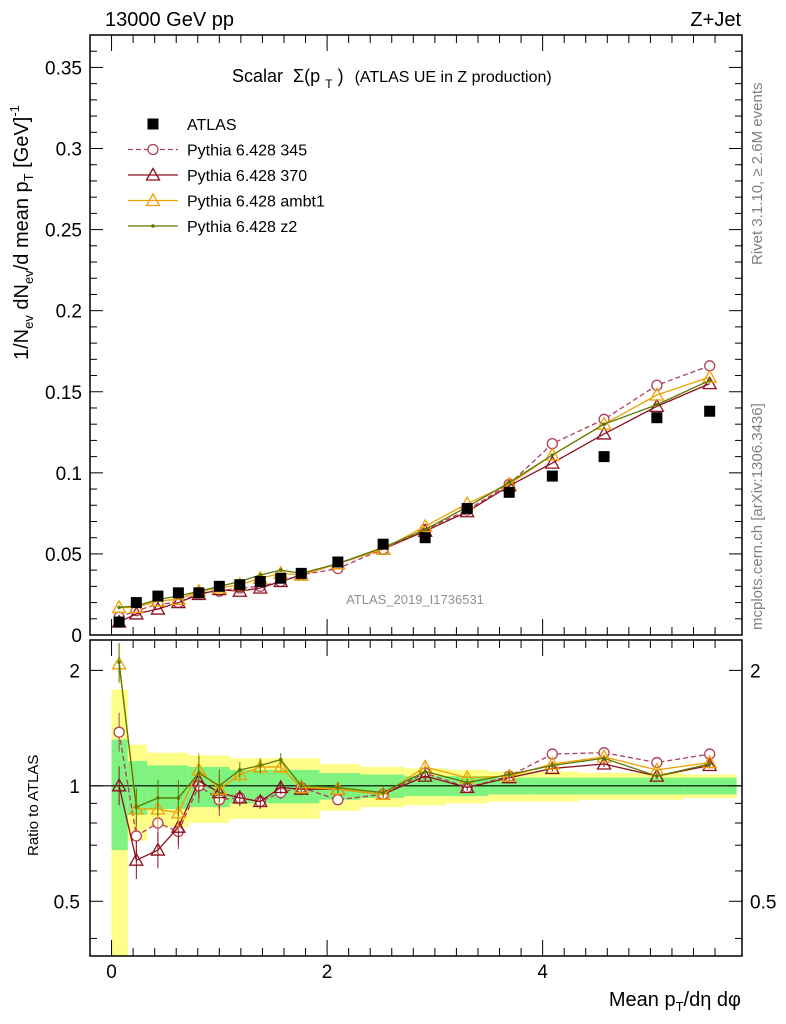 The image size is (786, 1024). What do you see at coordinates (306, 76) in the screenshot?
I see `title-sigma: Σ(p` at bounding box center [306, 76].